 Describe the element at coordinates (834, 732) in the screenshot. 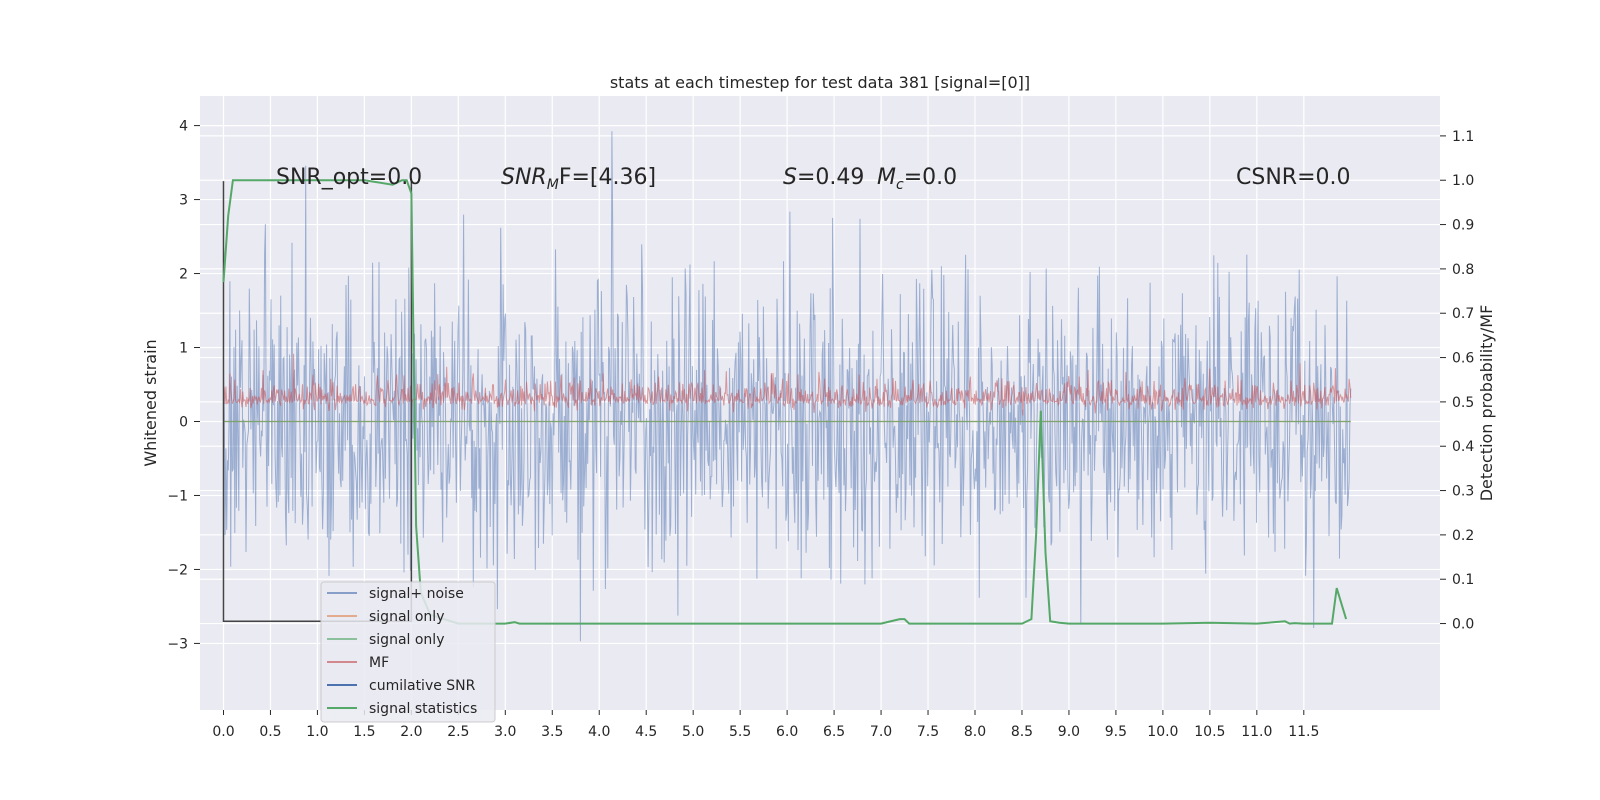

I see `x-tick-label: 6.5` at that location.